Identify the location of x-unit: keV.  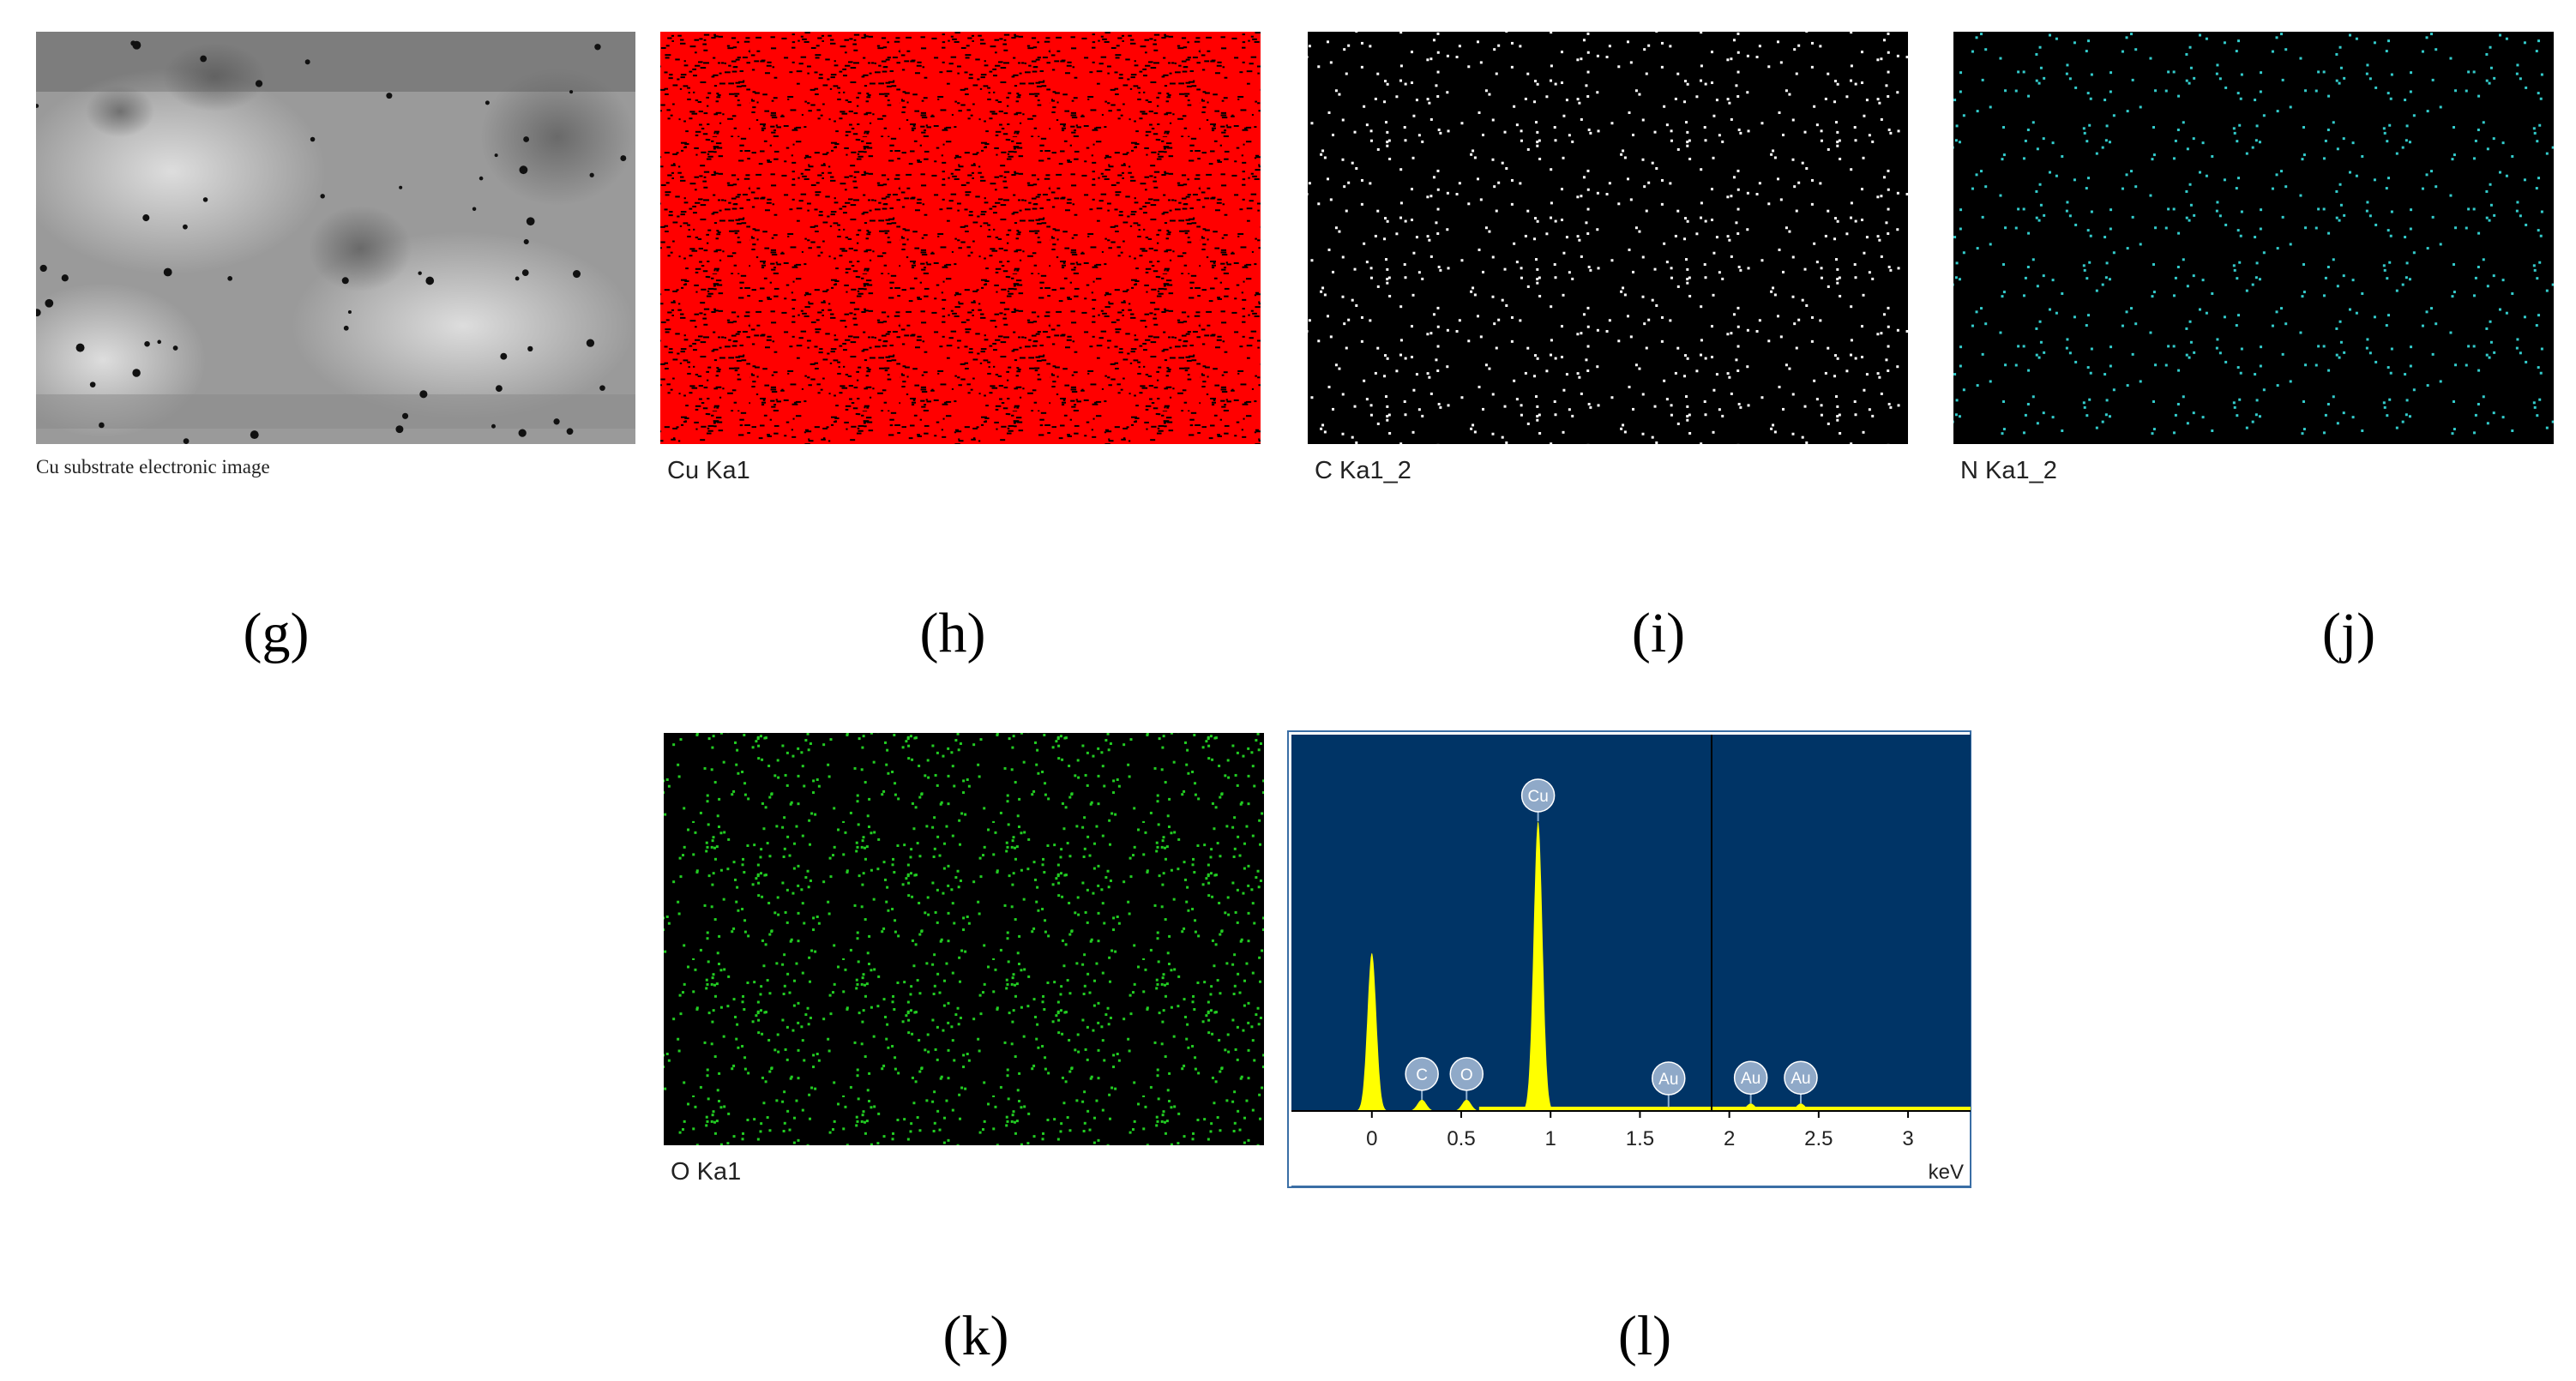
(1947, 1172).